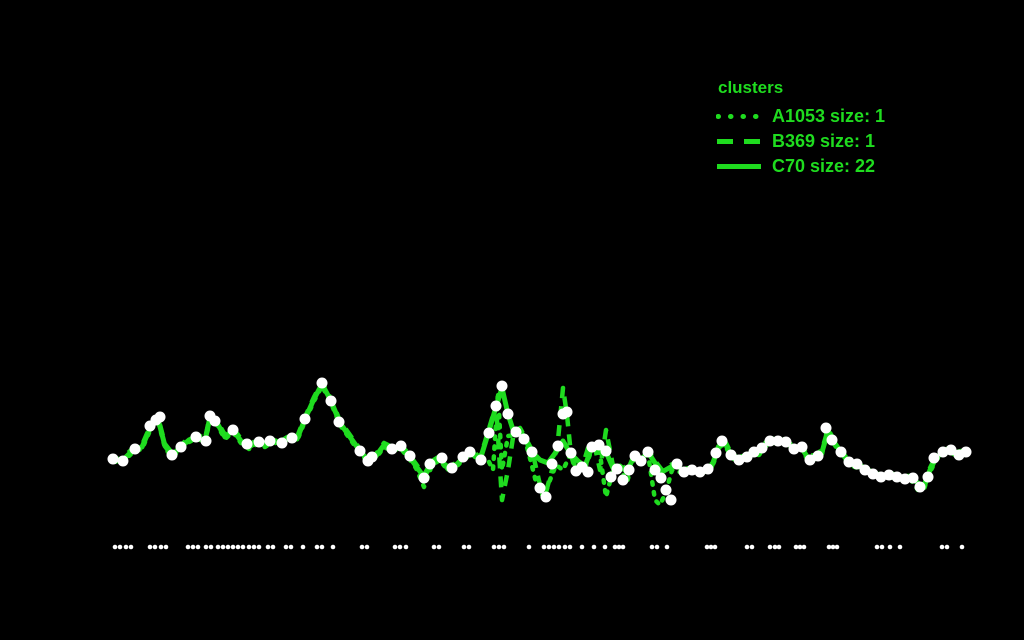 This screenshot has width=1024, height=640. I want to click on solid-line-sample-icon, so click(739, 166).